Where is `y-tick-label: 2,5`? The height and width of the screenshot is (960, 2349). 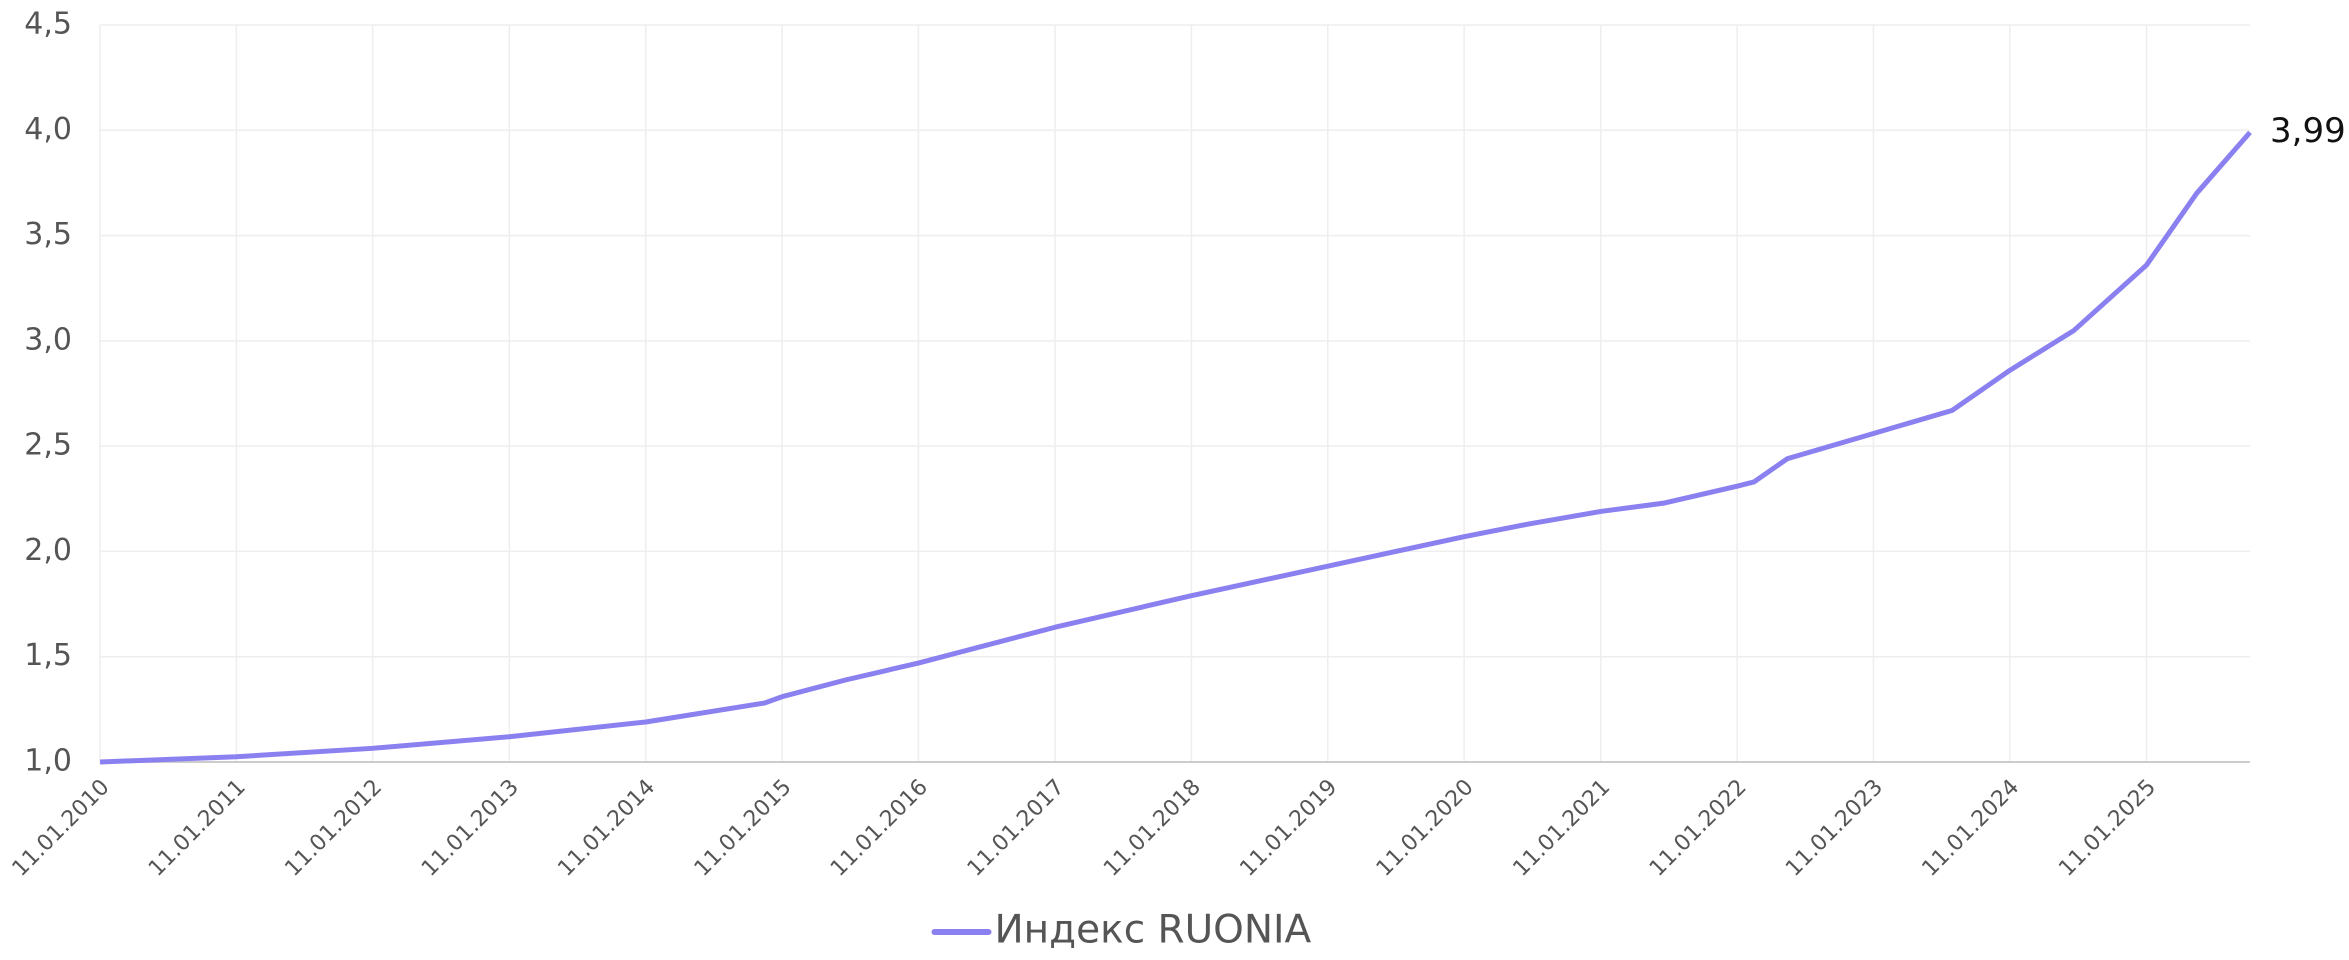 y-tick-label: 2,5 is located at coordinates (48, 445).